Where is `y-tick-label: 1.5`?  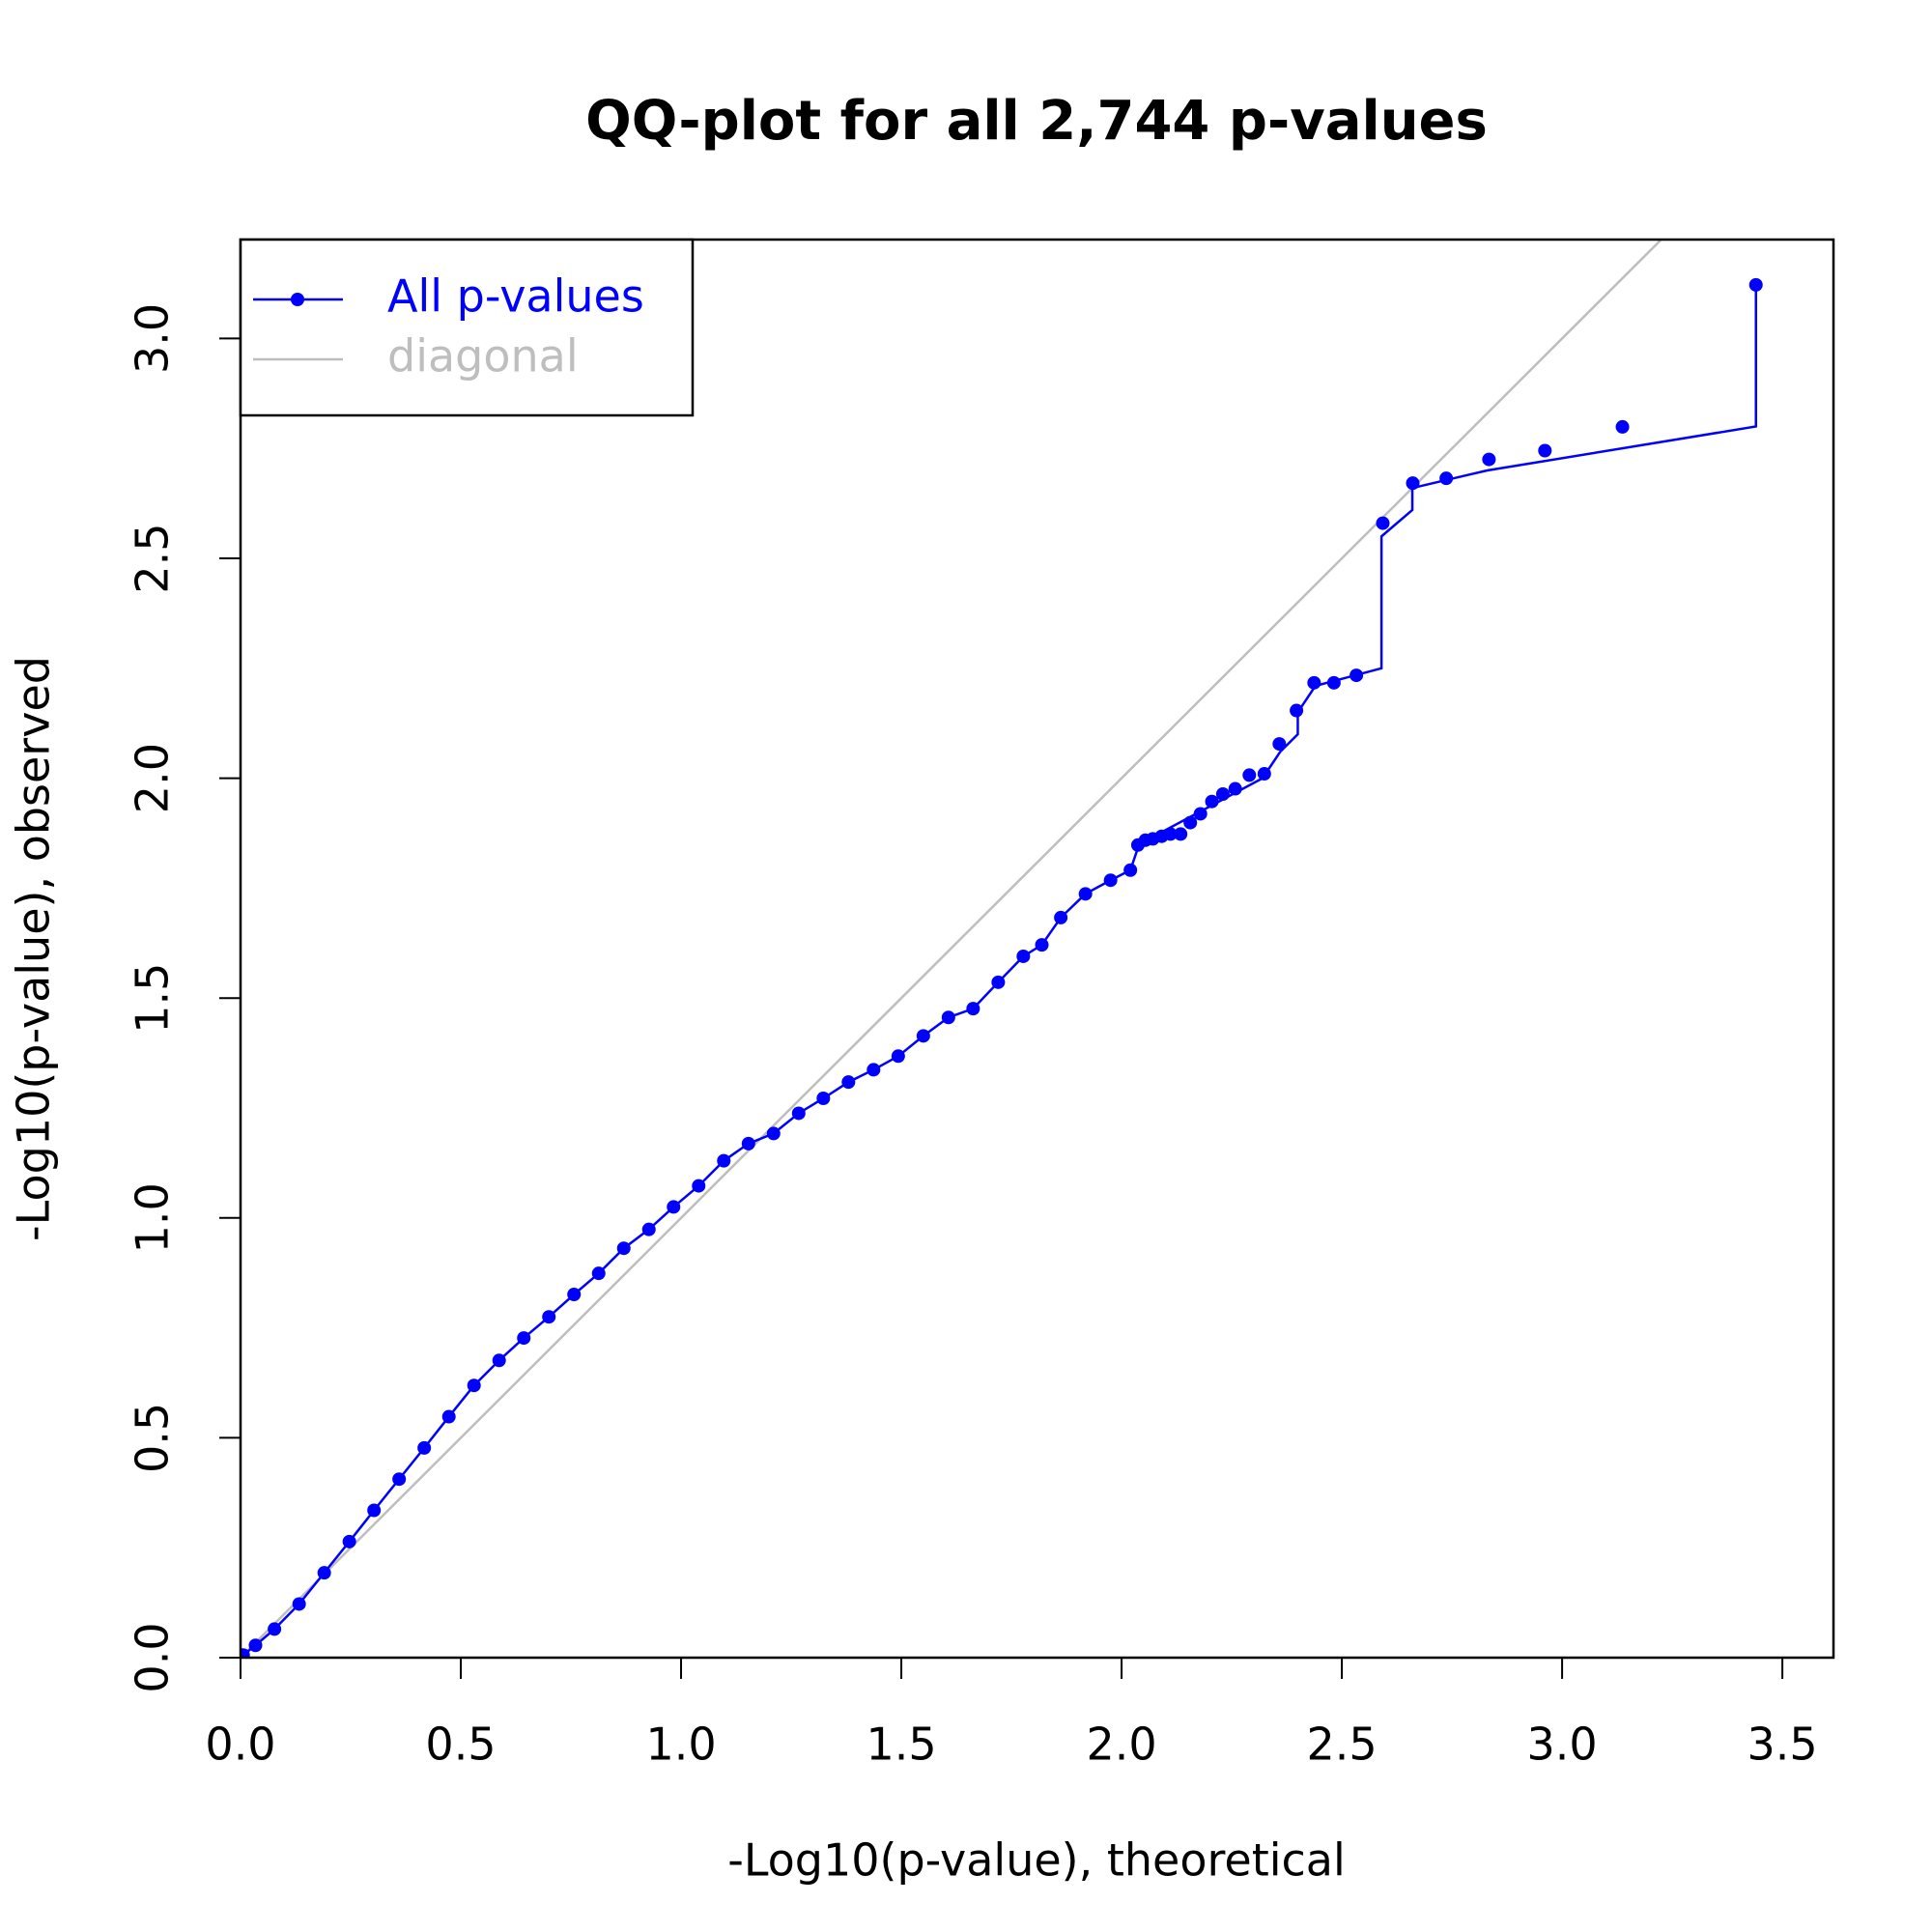
y-tick-label: 1.5 is located at coordinates (153, 998).